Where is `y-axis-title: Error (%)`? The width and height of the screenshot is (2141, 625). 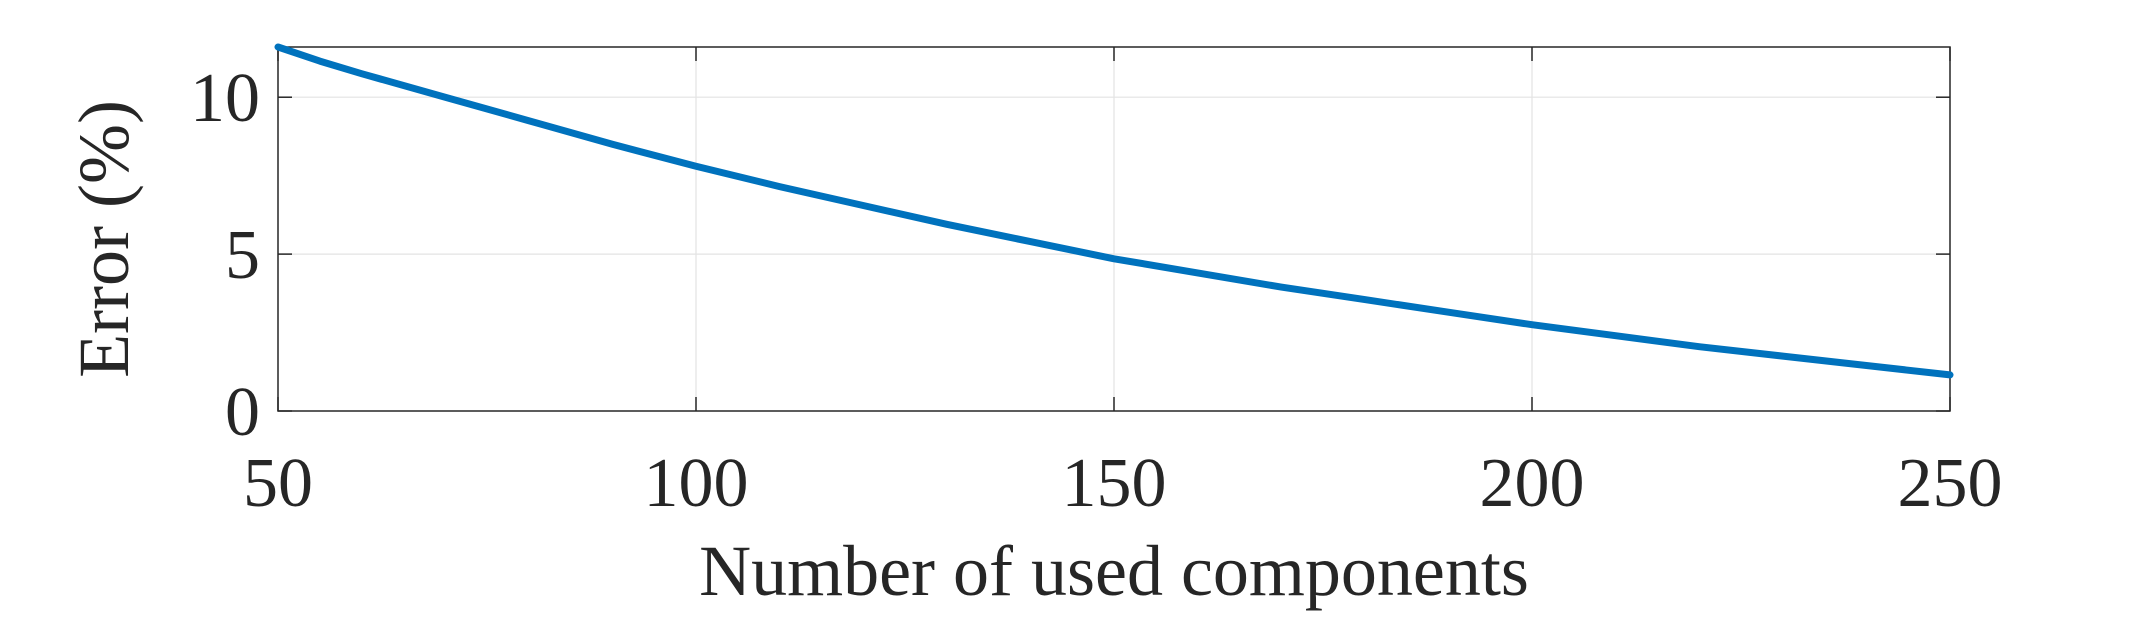
y-axis-title: Error (%) is located at coordinates (104, 239).